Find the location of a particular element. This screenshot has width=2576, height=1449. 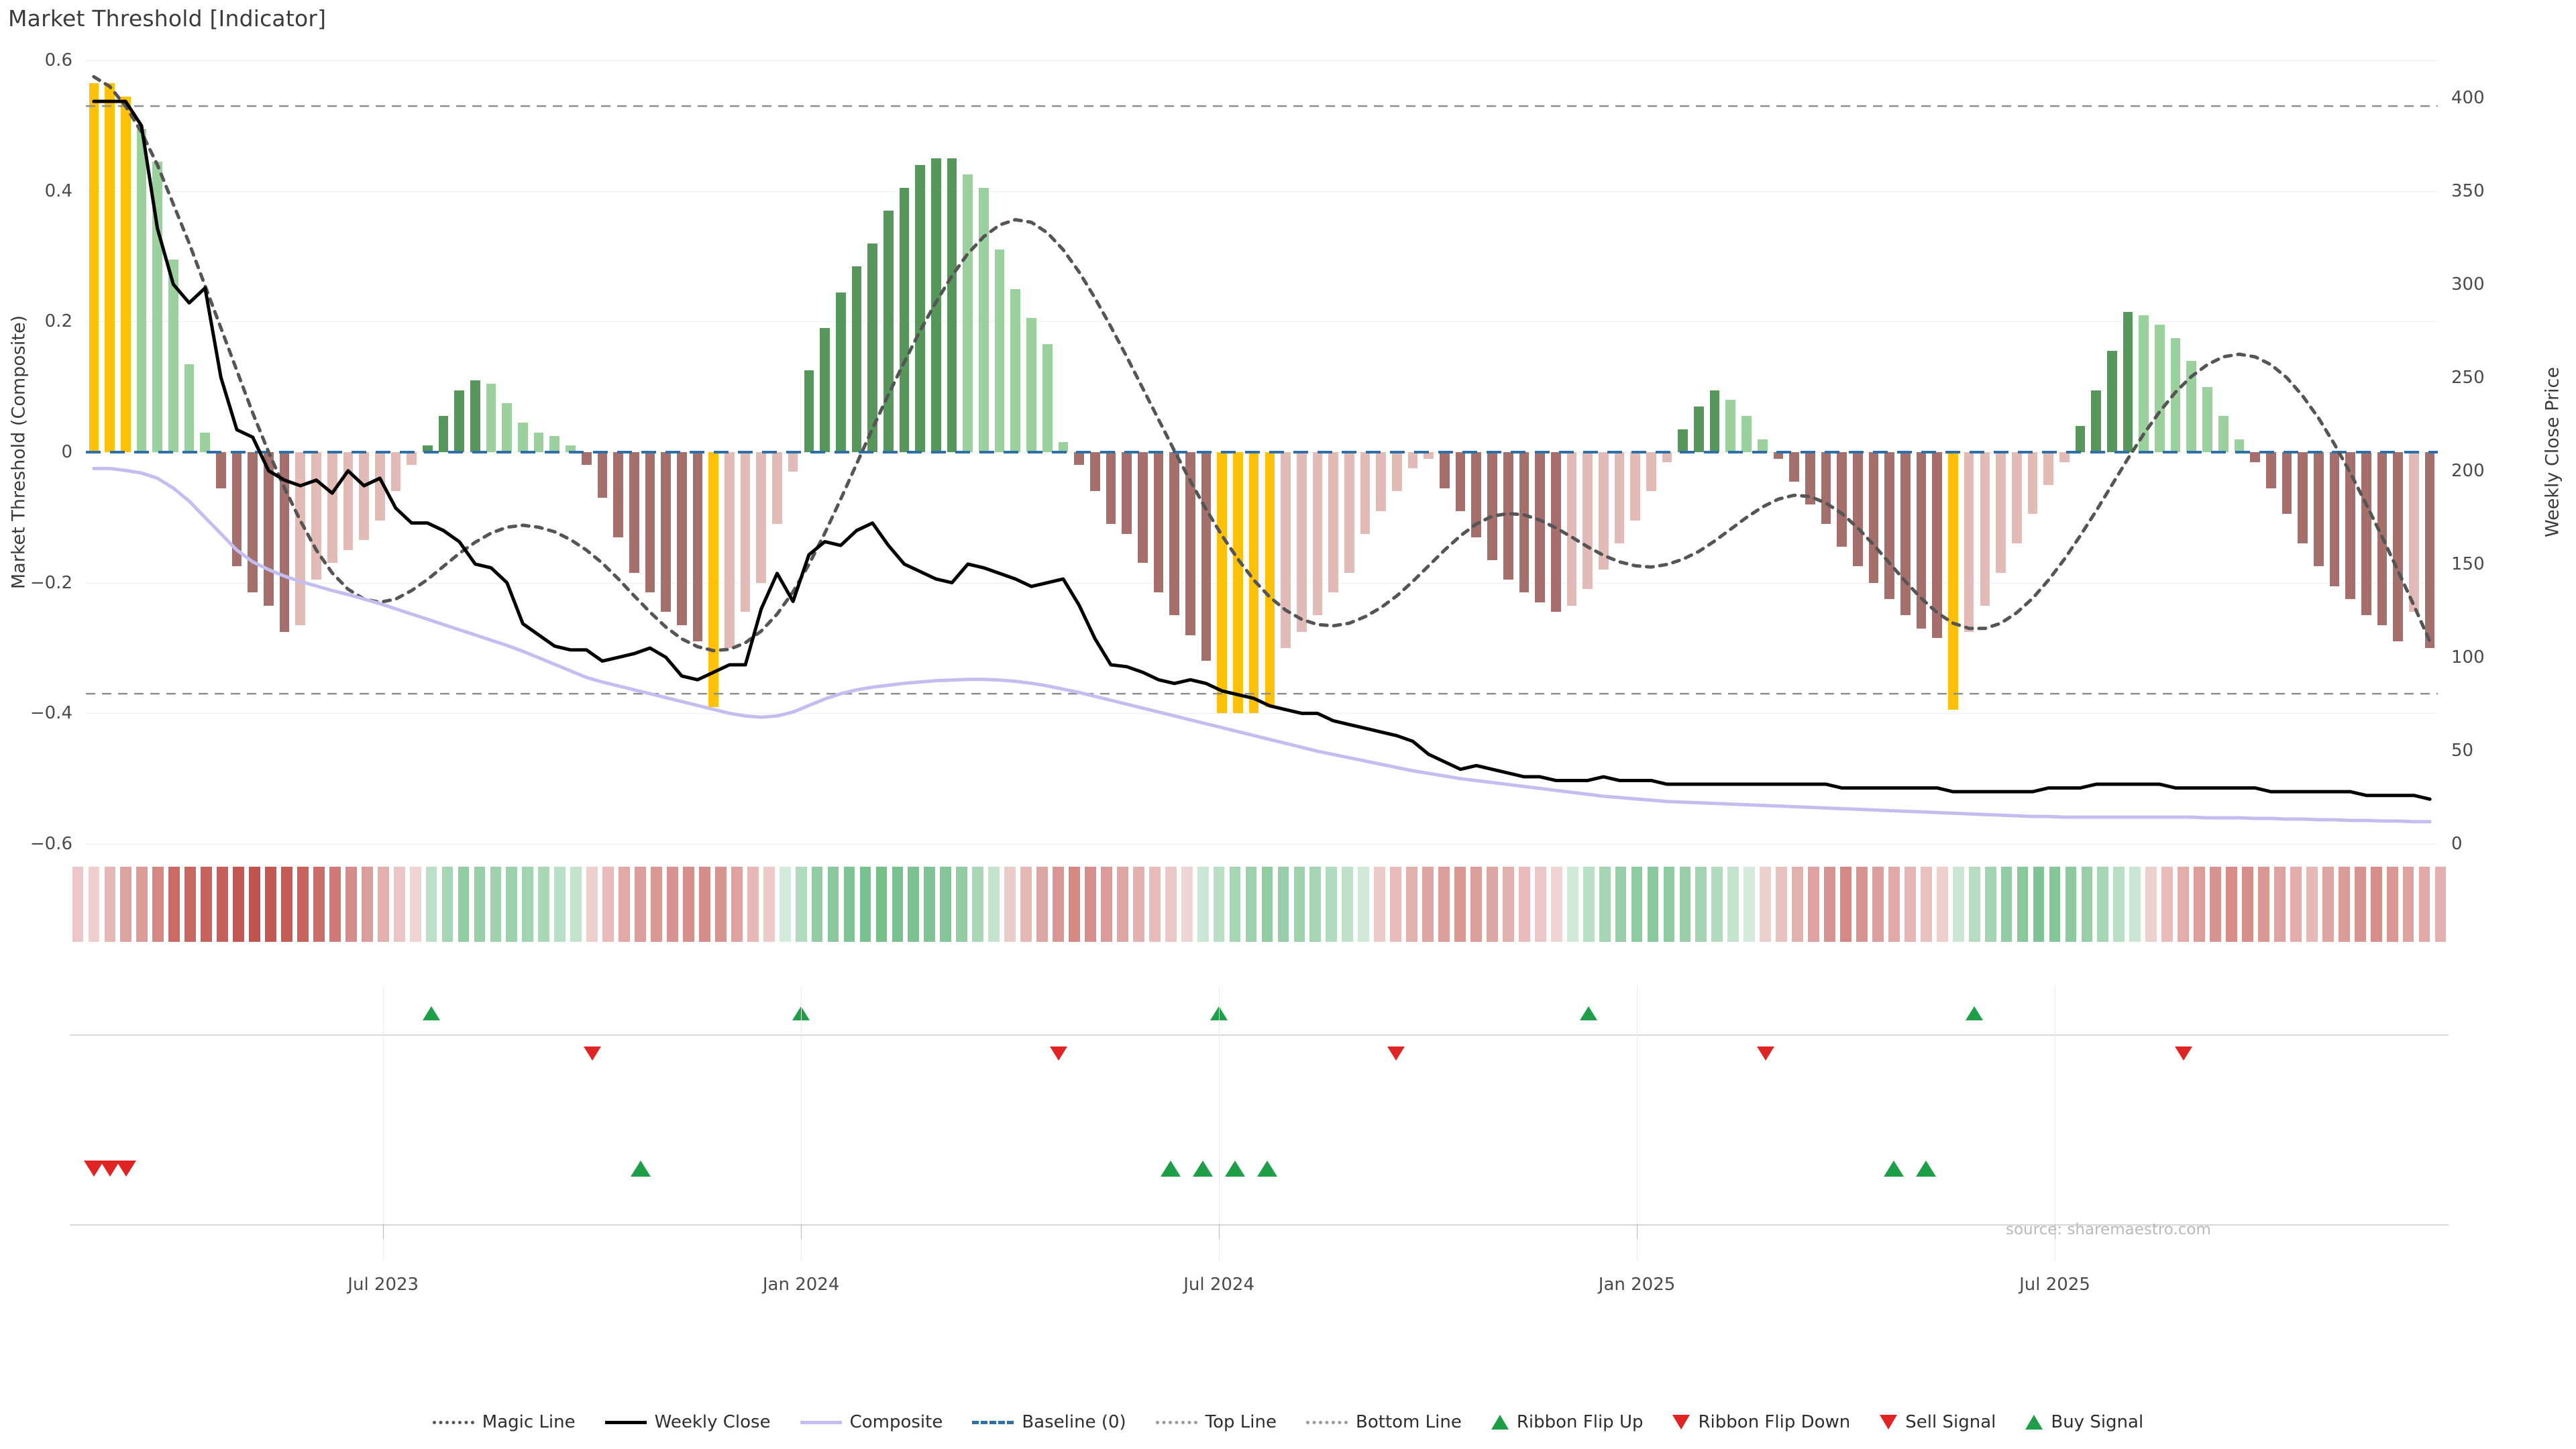

gridline--0.6 is located at coordinates (1262, 844).